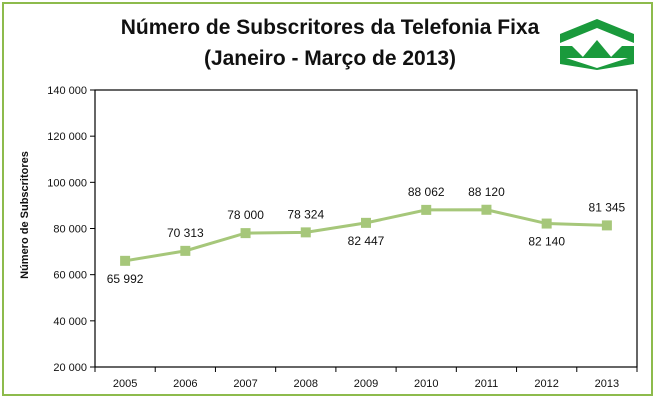 The height and width of the screenshot is (402, 659). What do you see at coordinates (597, 49) in the screenshot?
I see `logo-center-triangle` at bounding box center [597, 49].